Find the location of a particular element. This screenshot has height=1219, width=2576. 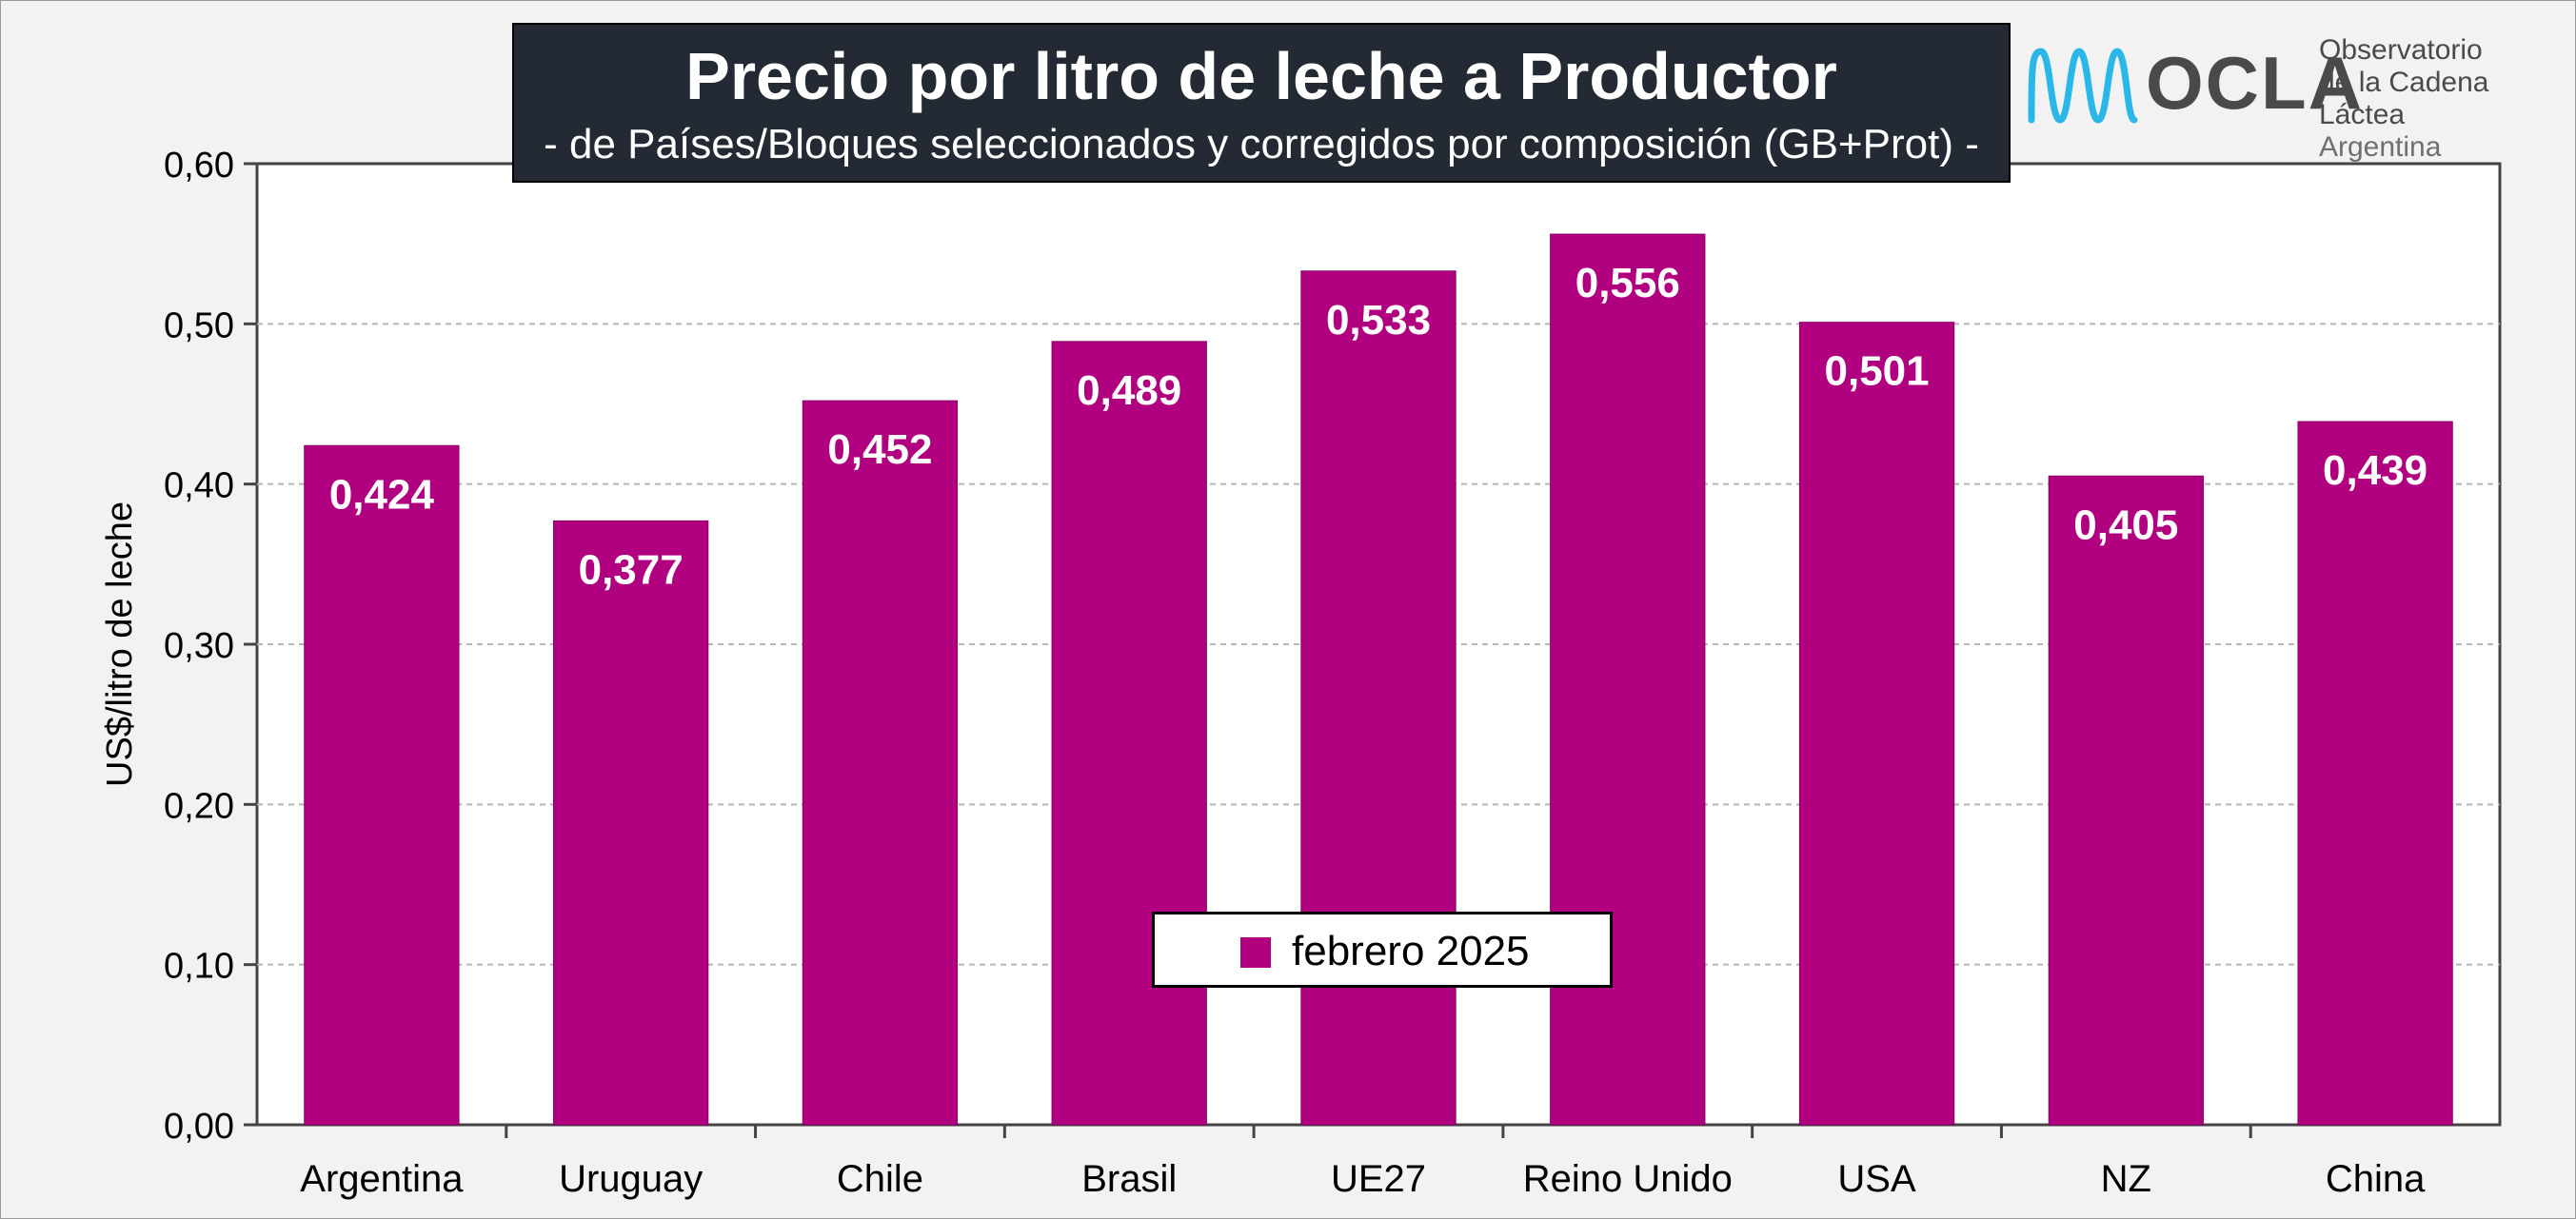

x-tick-label: NZ is located at coordinates (2126, 1179).